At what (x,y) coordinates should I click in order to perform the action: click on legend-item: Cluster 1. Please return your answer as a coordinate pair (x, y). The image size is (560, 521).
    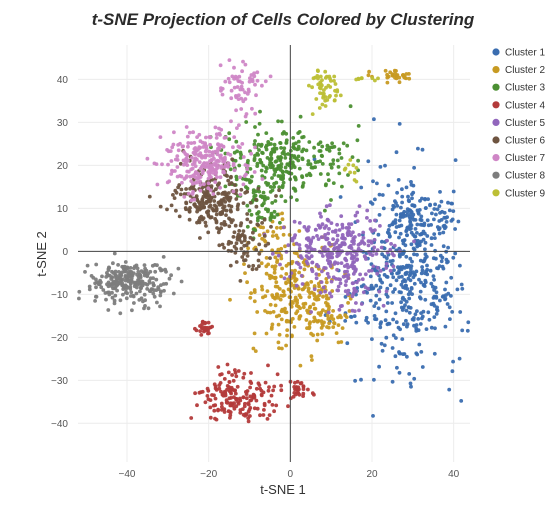
    Looking at the image, I should click on (518, 53).